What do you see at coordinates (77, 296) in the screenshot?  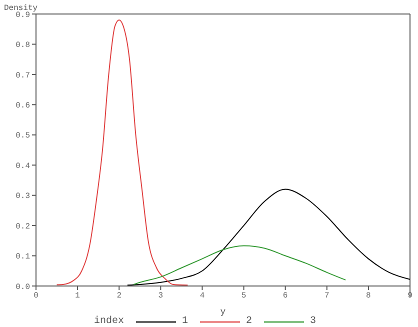 I see `x-tick-label: 1` at bounding box center [77, 296].